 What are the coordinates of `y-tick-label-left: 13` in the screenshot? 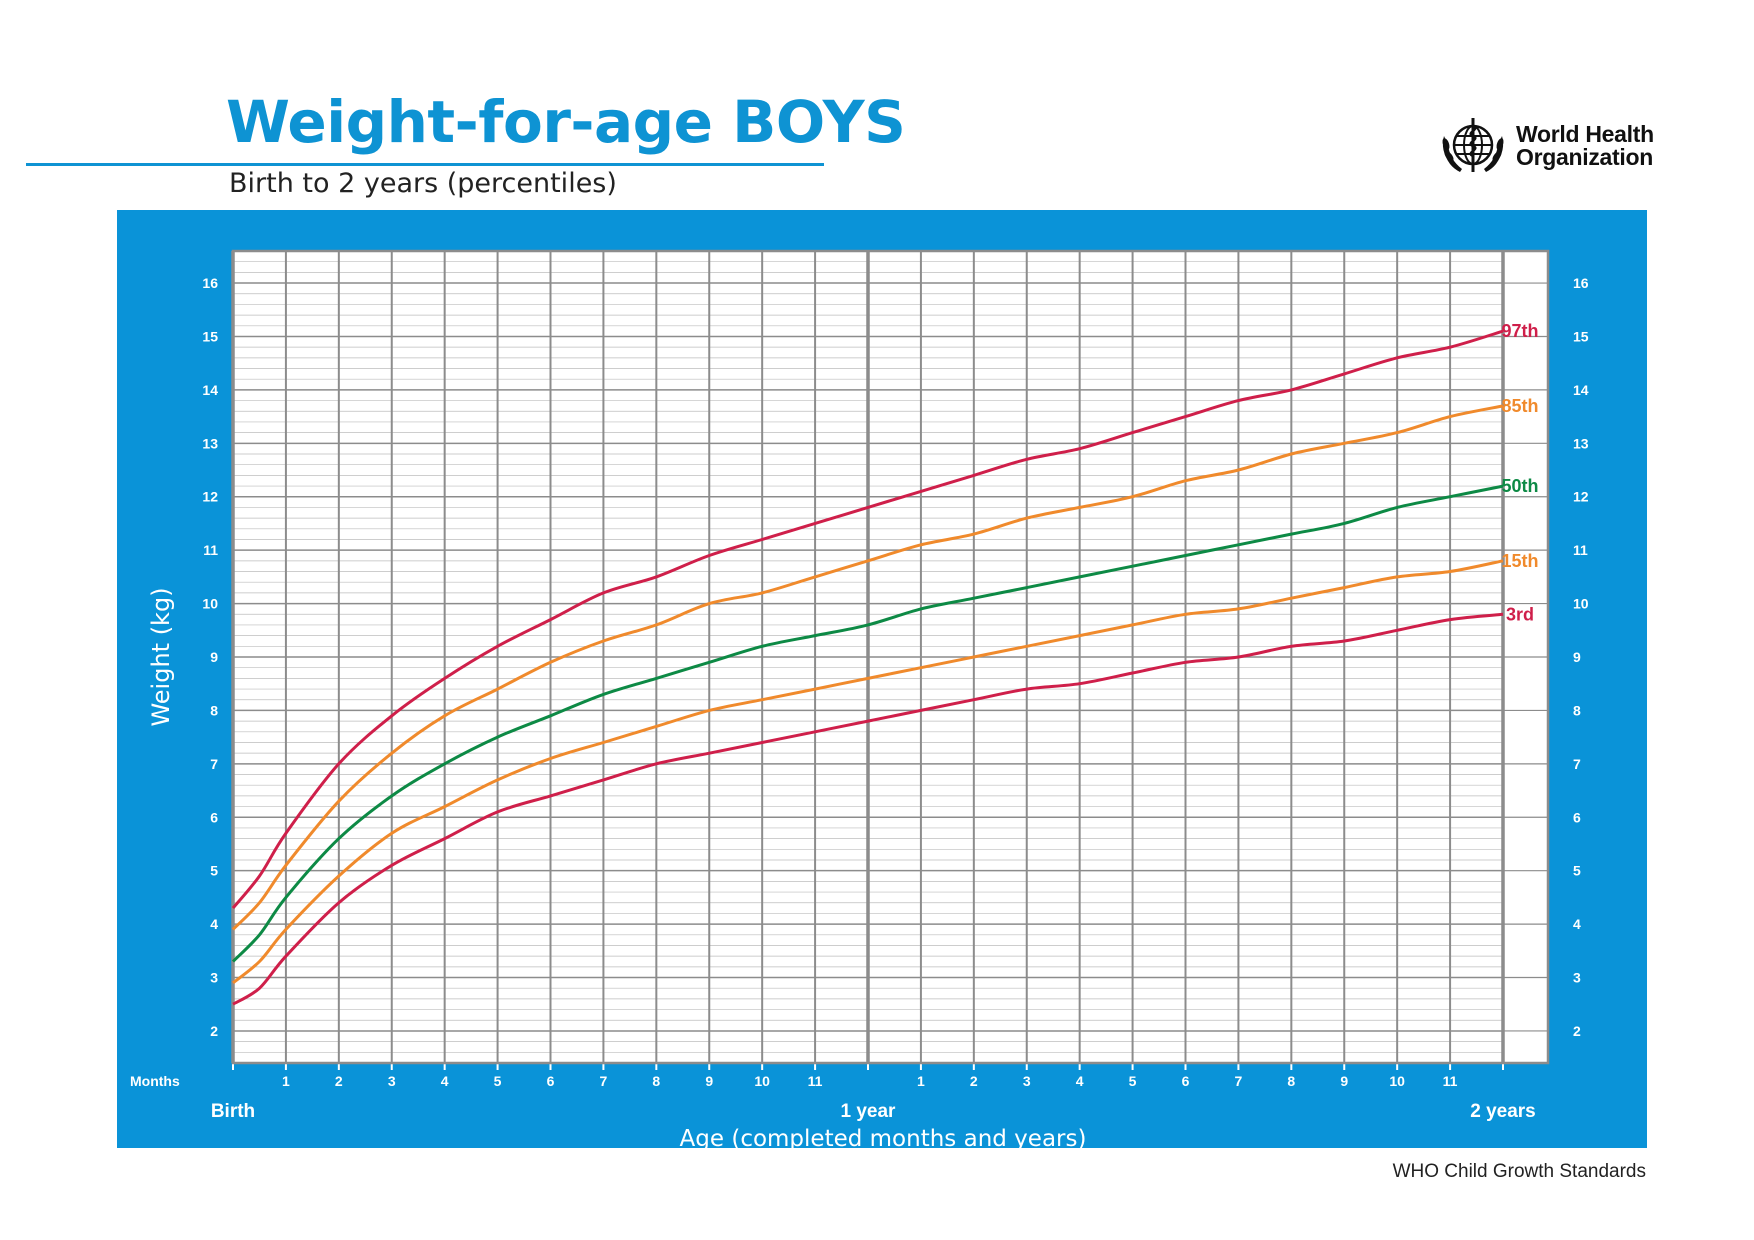 It's located at (210, 443).